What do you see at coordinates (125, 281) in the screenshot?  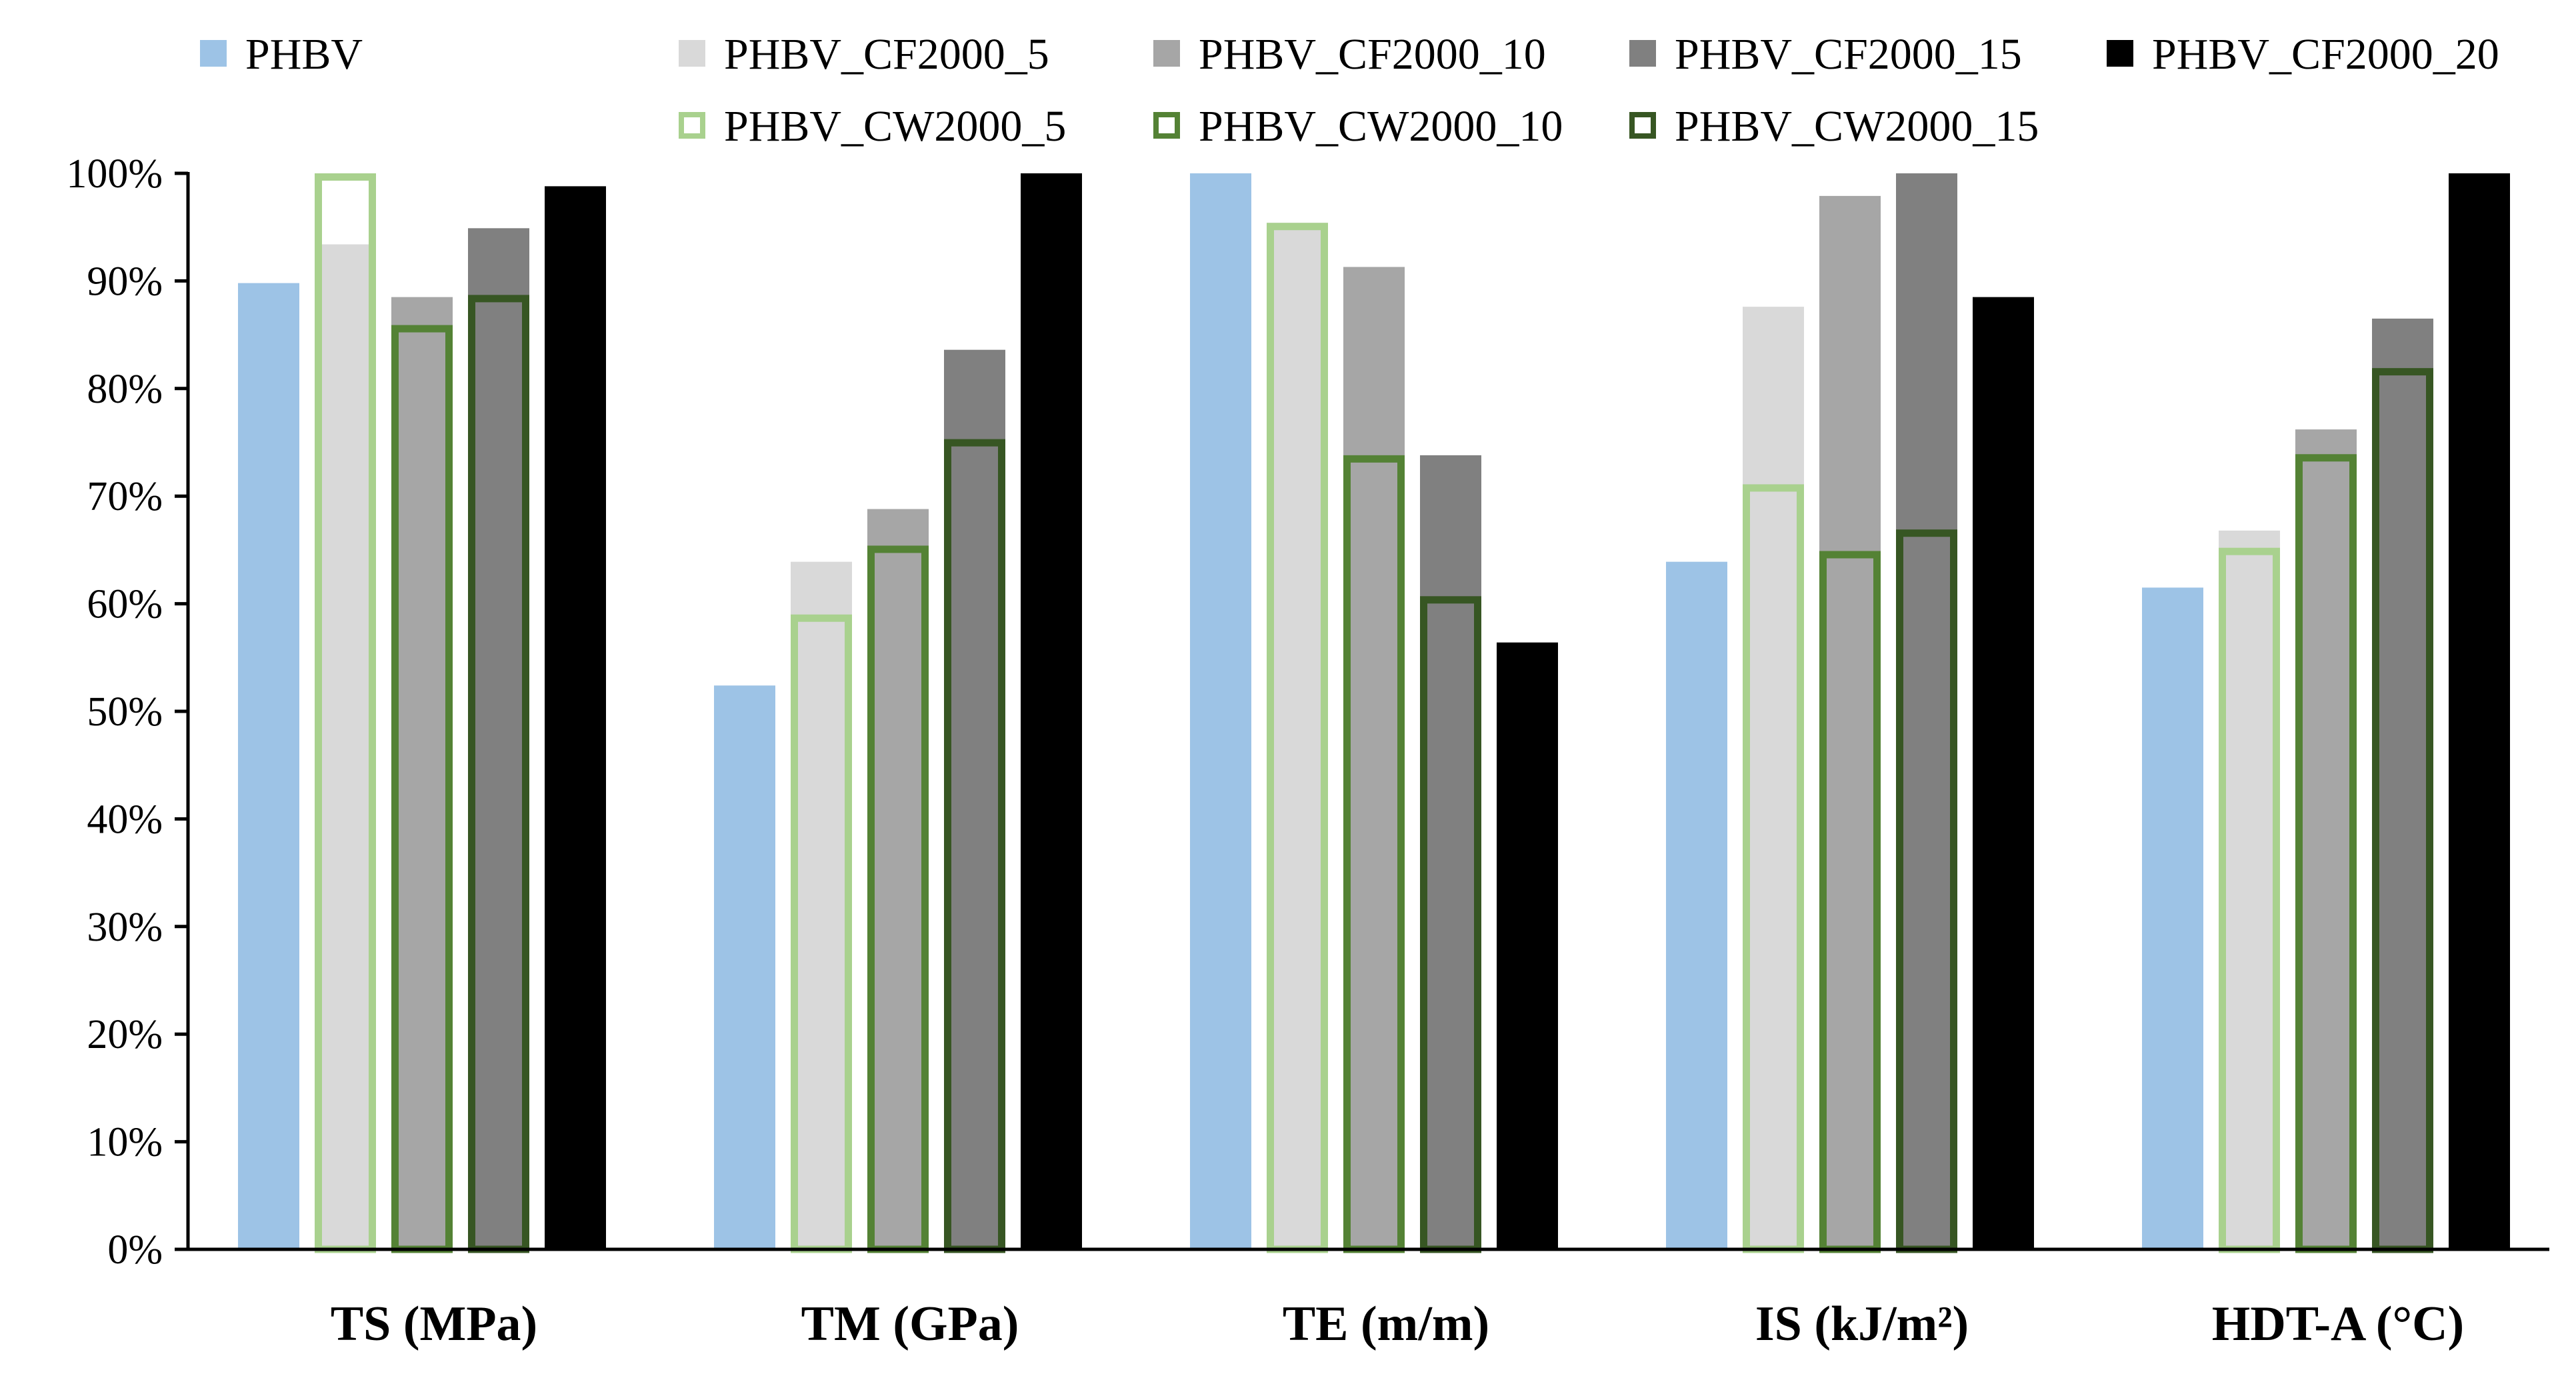 I see `y-tick-label: 90%` at bounding box center [125, 281].